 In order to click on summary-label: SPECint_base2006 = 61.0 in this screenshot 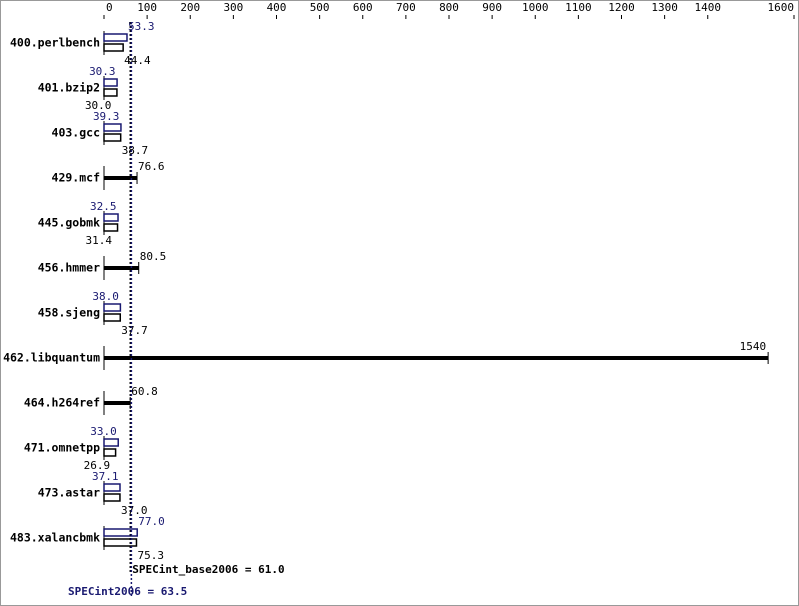, I will do `click(208, 569)`.